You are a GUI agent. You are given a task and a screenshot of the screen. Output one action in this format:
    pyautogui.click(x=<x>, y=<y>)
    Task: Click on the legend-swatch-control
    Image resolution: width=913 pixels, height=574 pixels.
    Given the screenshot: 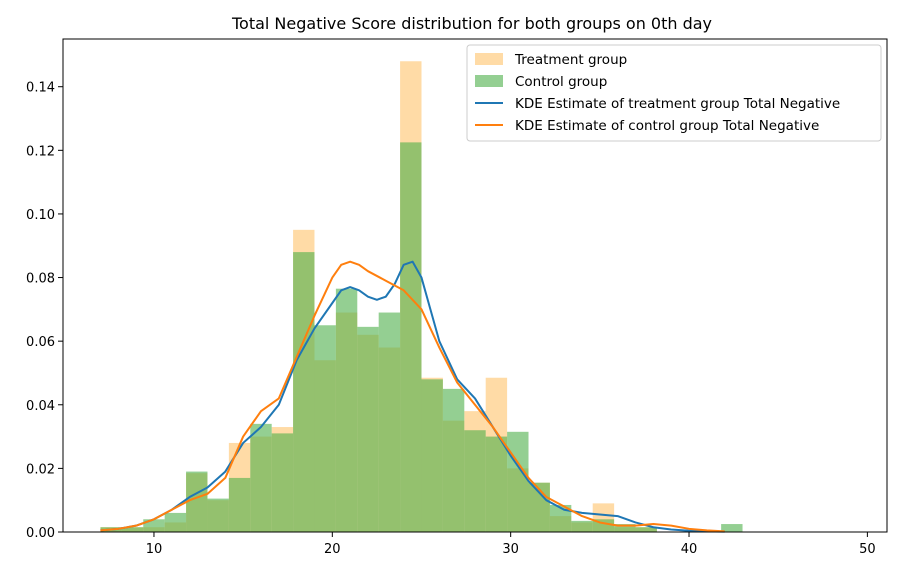 What is the action you would take?
    pyautogui.click(x=489, y=81)
    